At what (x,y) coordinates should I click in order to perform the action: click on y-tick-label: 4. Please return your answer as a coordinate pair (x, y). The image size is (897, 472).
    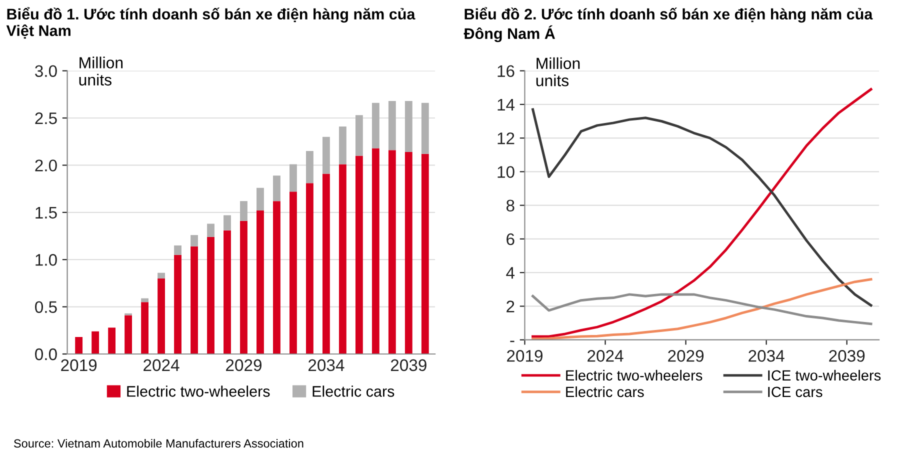
    Looking at the image, I should click on (510, 273).